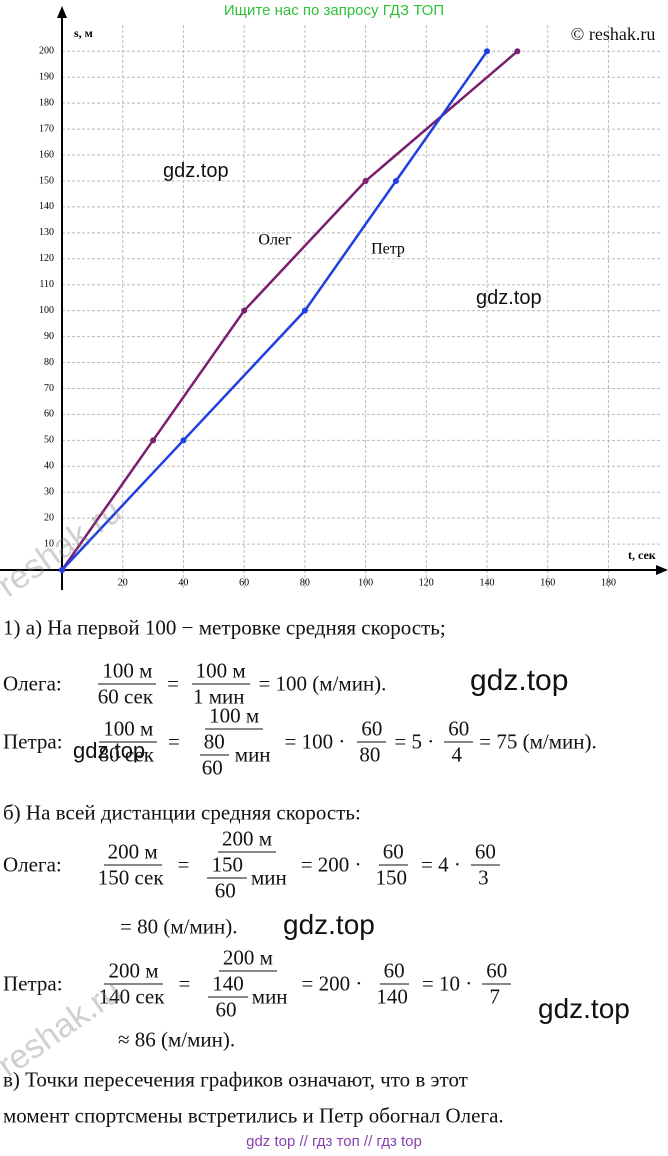 The width and height of the screenshot is (668, 1156). Describe the element at coordinates (608, 582) in the screenshot. I see `x-tick-label: 180` at that location.